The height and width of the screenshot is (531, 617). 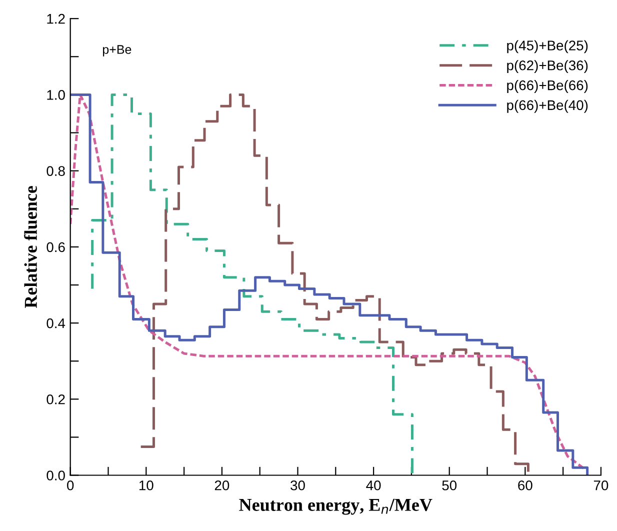 What do you see at coordinates (373, 485) in the screenshot?
I see `x-tick-label: 40` at bounding box center [373, 485].